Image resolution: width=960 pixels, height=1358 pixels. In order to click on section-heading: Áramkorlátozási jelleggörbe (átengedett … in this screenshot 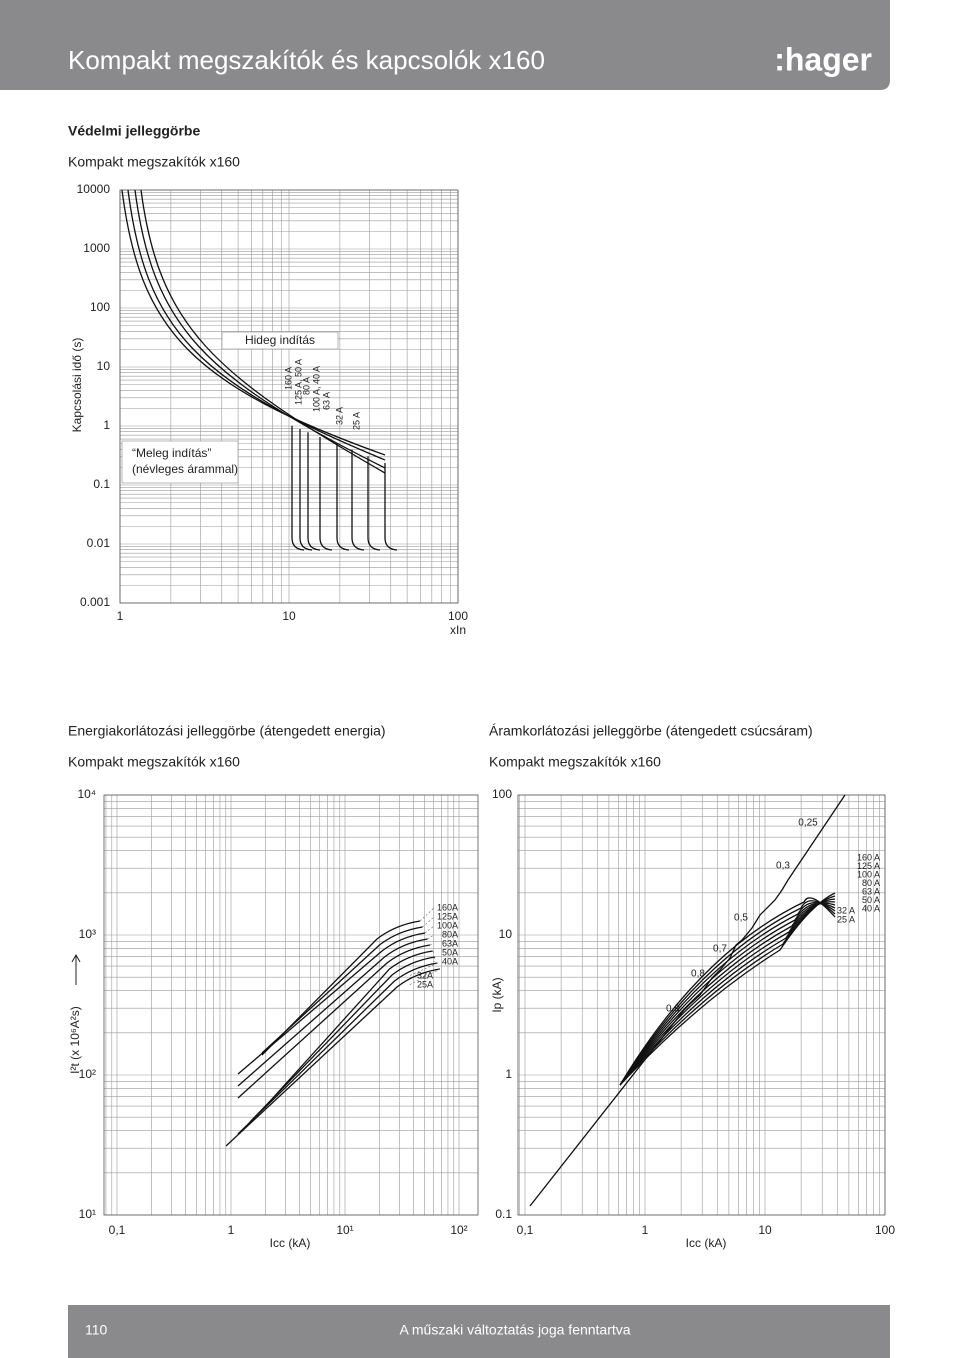, I will do `click(651, 731)`.